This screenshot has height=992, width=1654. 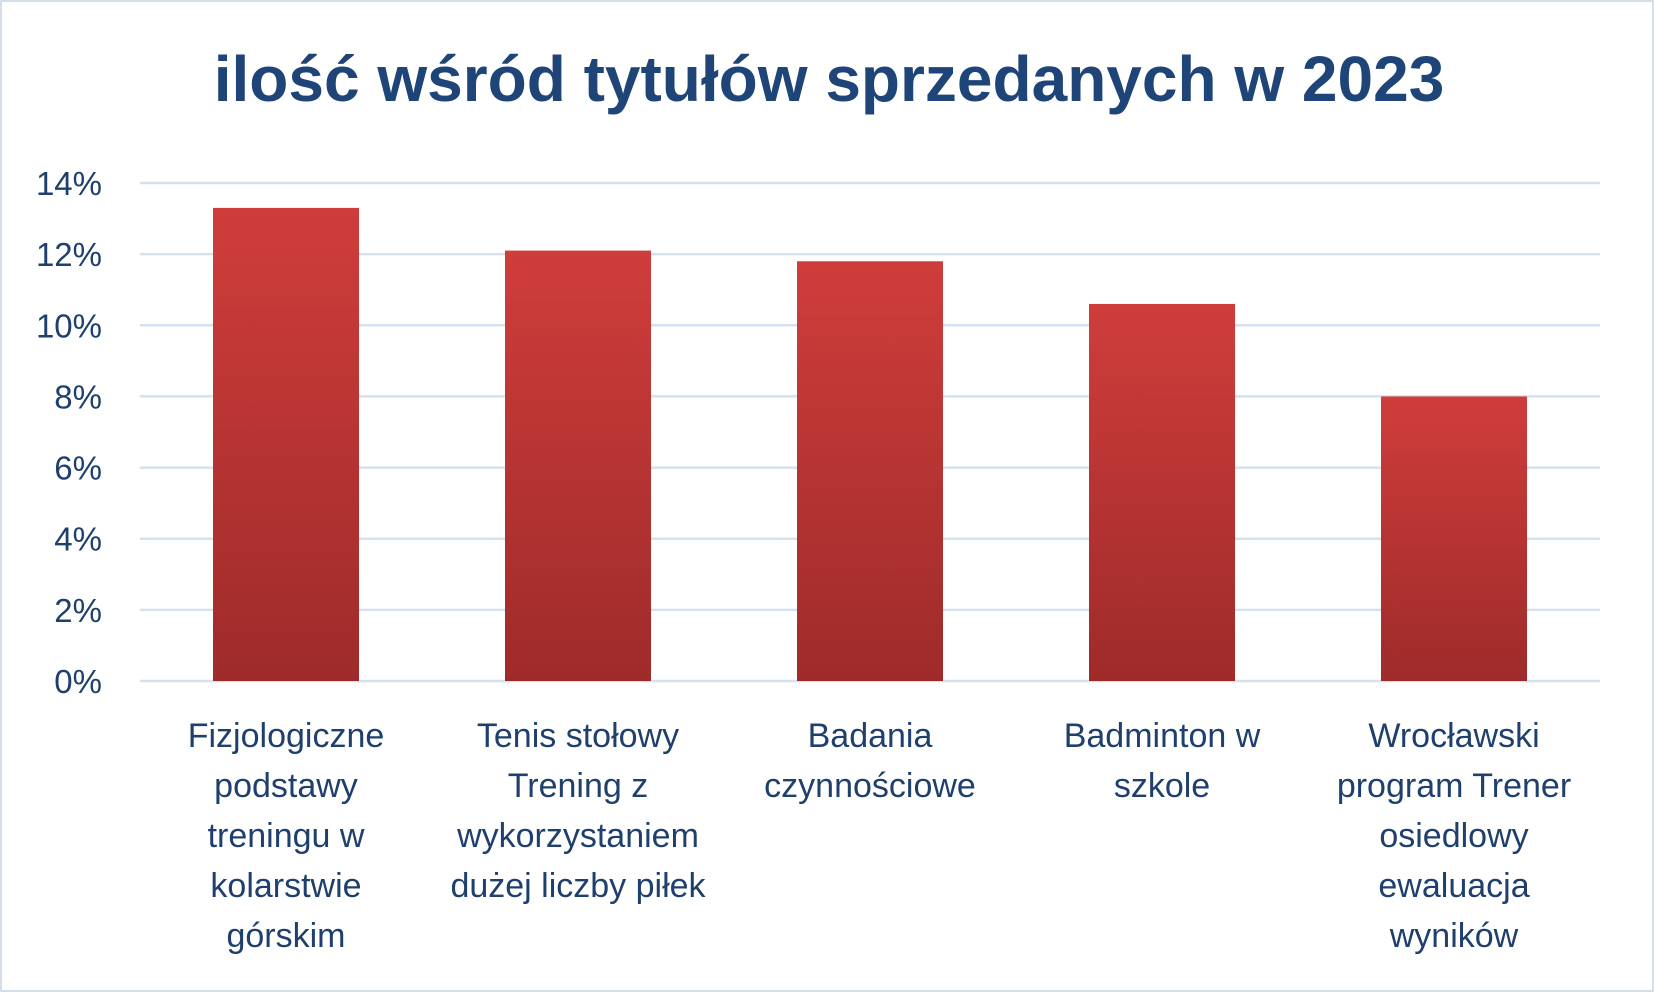 What do you see at coordinates (78, 610) in the screenshot?
I see `y-tick-label: 2%` at bounding box center [78, 610].